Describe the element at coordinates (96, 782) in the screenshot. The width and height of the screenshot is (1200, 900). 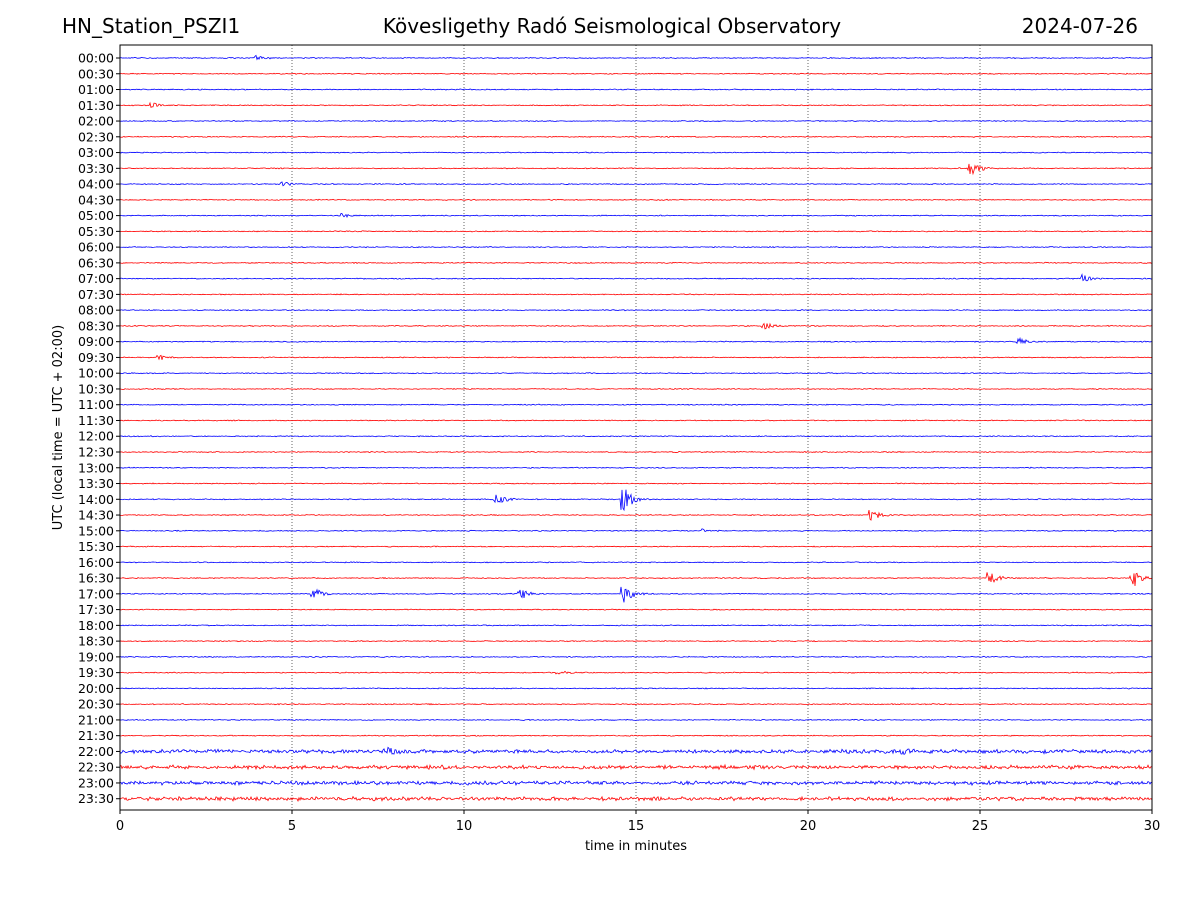
I see `row-time-label: 23:00` at that location.